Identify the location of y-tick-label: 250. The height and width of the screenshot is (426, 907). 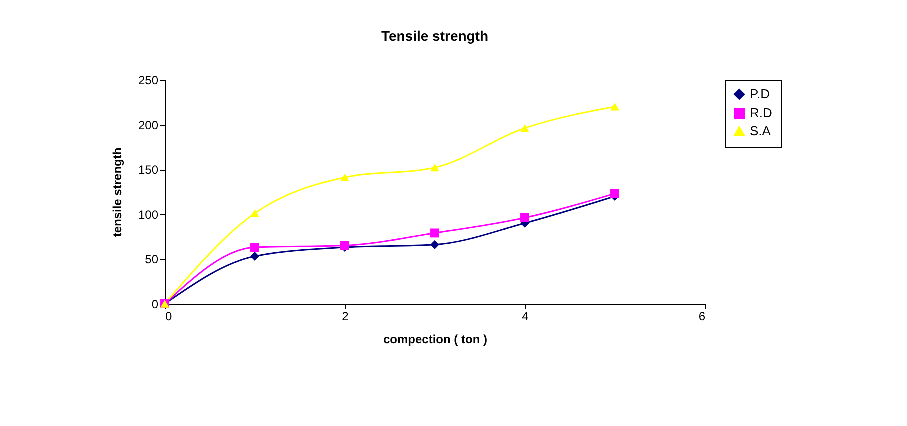
(148, 81).